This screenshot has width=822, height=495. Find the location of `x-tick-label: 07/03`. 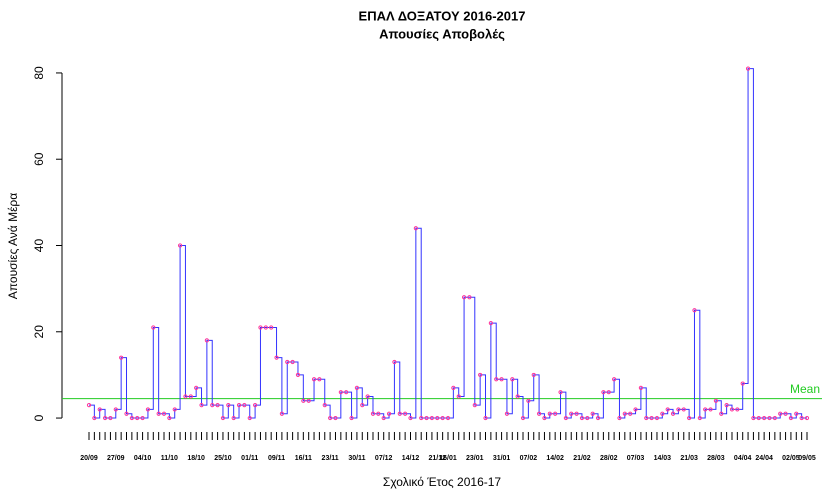

x-tick-label: 07/03 is located at coordinates (636, 458).